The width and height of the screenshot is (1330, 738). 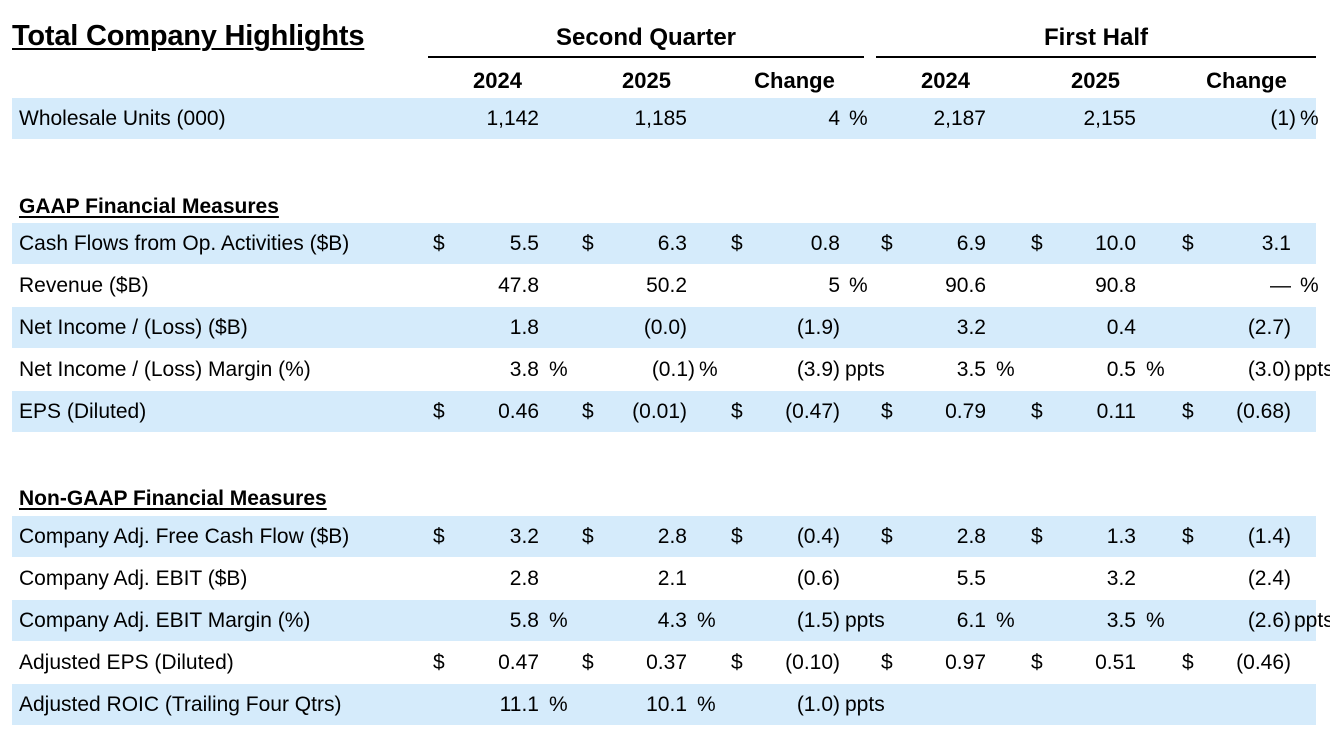 What do you see at coordinates (818, 536) in the screenshot?
I see `cell-value: (0.4)` at bounding box center [818, 536].